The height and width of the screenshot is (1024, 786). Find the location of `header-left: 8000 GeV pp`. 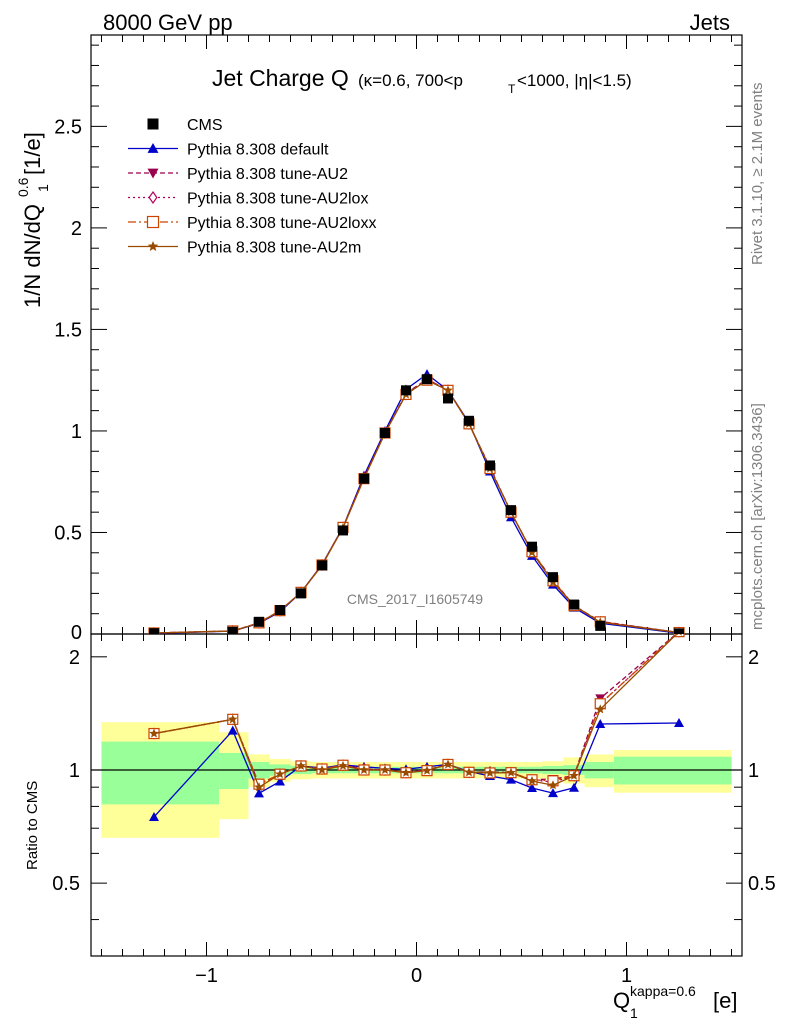

header-left: 8000 GeV pp is located at coordinates (168, 22).